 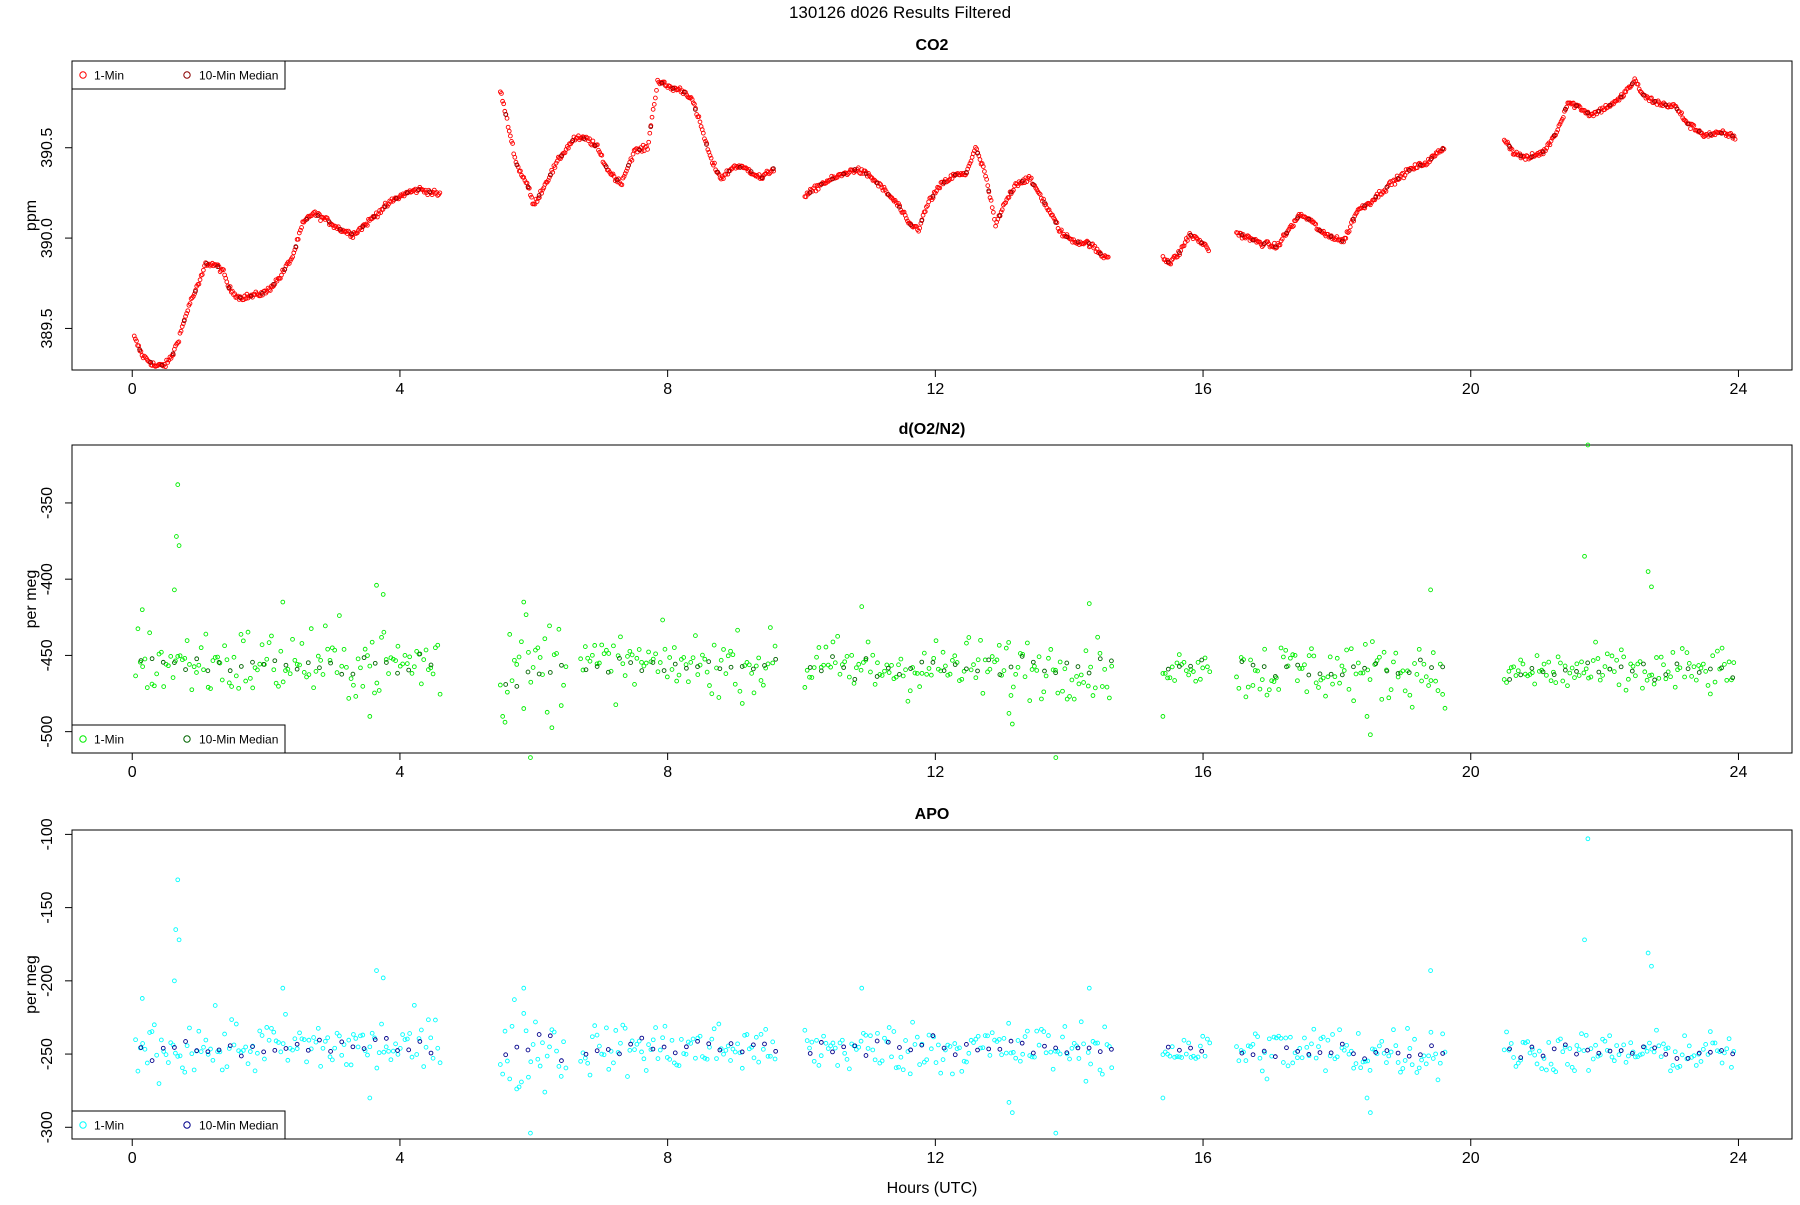 What do you see at coordinates (187, 75) in the screenshot?
I see `panel-1-legend-marker-median` at bounding box center [187, 75].